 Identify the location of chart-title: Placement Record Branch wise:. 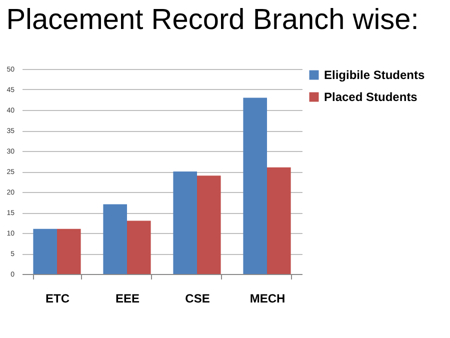
(212, 20).